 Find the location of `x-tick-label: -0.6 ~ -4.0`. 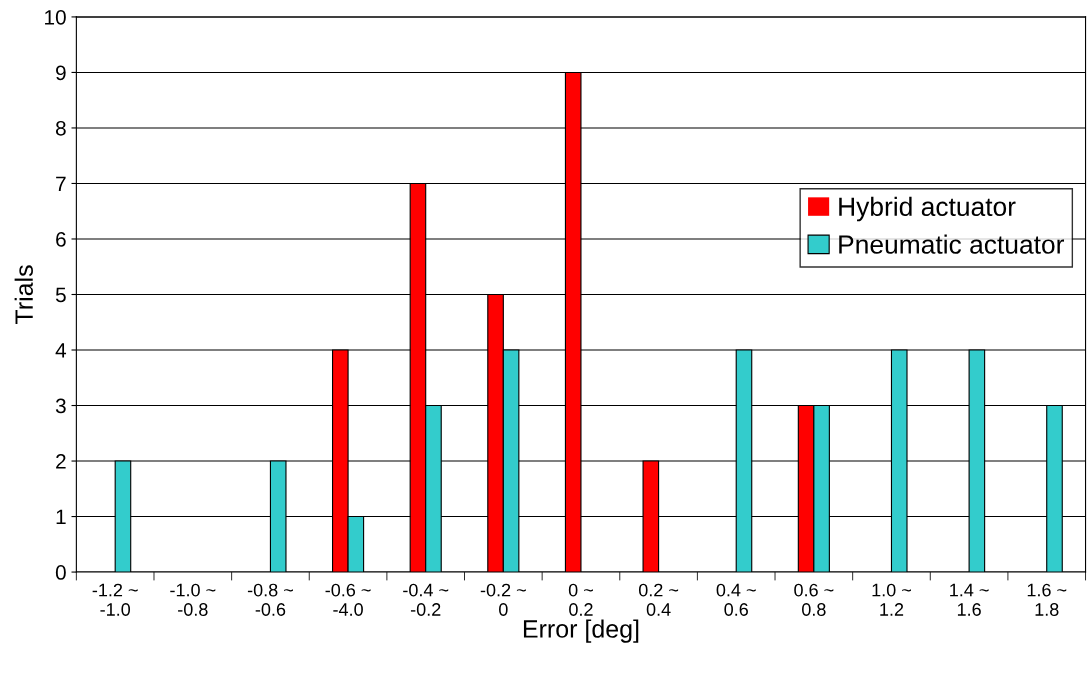

x-tick-label: -0.6 ~ -4.0 is located at coordinates (348, 599).